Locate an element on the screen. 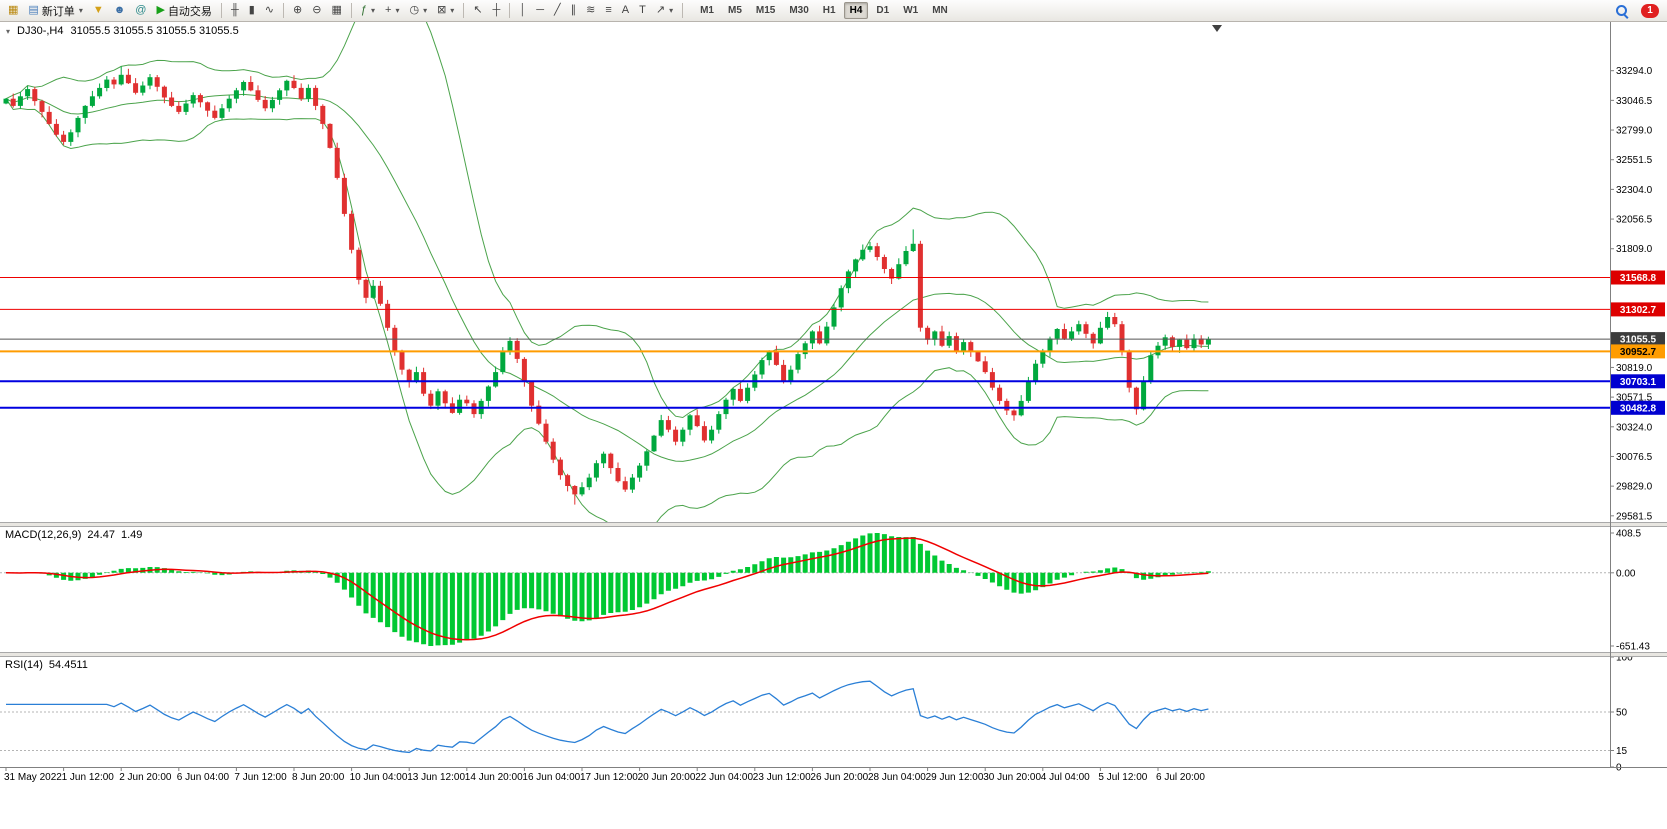  fibonacci-button: ≡ is located at coordinates (608, 11).